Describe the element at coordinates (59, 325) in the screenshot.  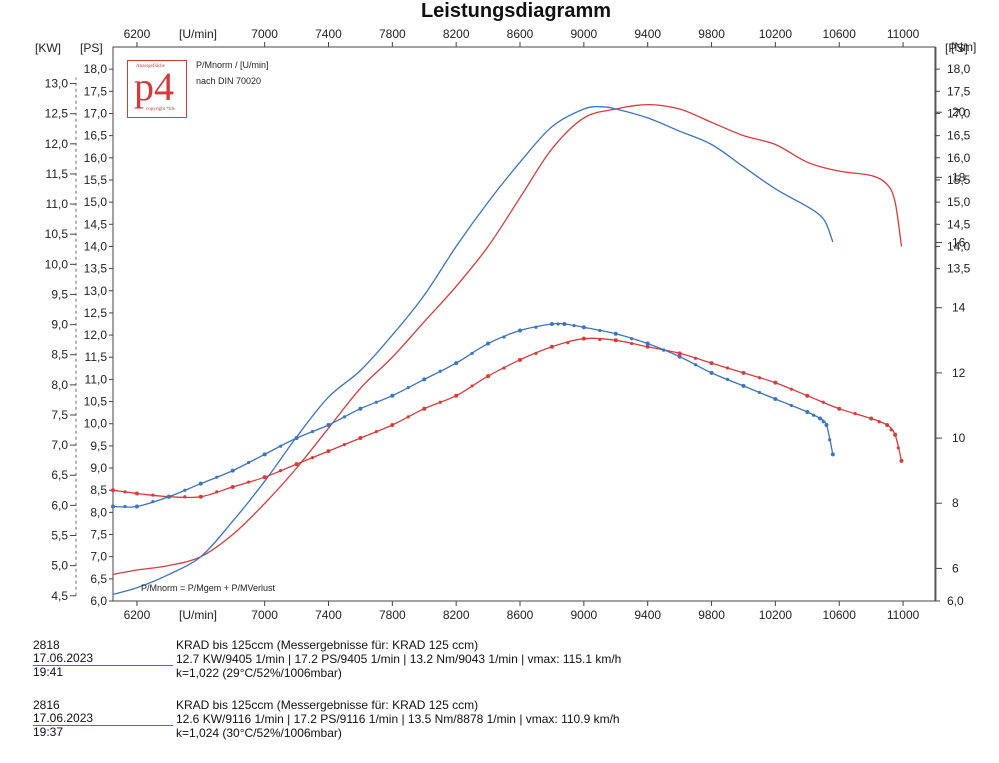
I see `kw-tick-label: 9,0` at that location.